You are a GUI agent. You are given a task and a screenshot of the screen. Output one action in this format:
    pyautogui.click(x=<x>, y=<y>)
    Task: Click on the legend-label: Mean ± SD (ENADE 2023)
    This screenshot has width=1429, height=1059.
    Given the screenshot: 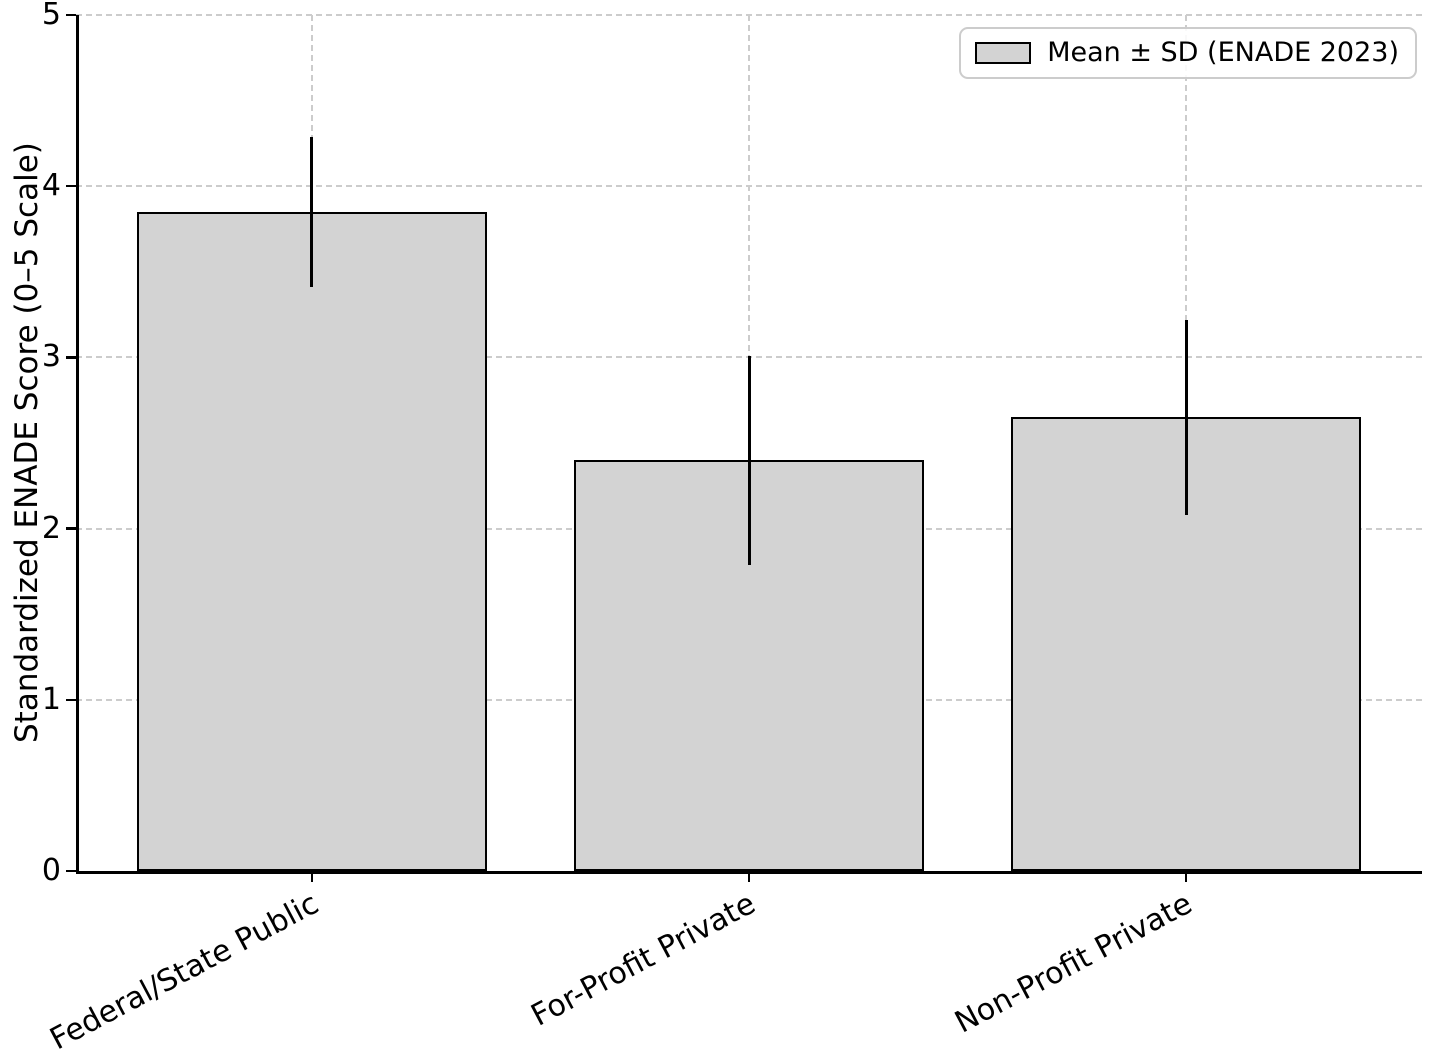 What is the action you would take?
    pyautogui.click(x=1223, y=52)
    